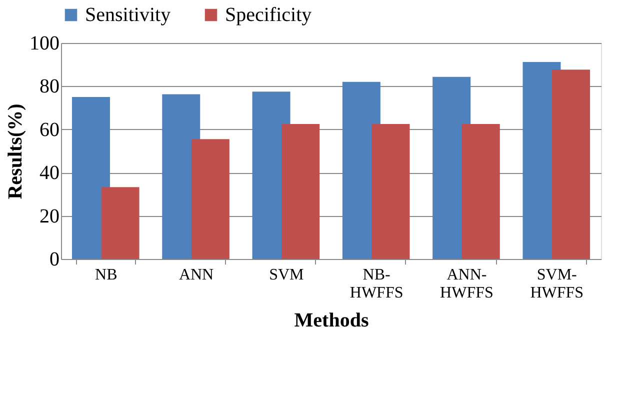 Image resolution: width=628 pixels, height=405 pixels. Describe the element at coordinates (467, 284) in the screenshot. I see `x-tick-label: ANN-HWFFS` at that location.